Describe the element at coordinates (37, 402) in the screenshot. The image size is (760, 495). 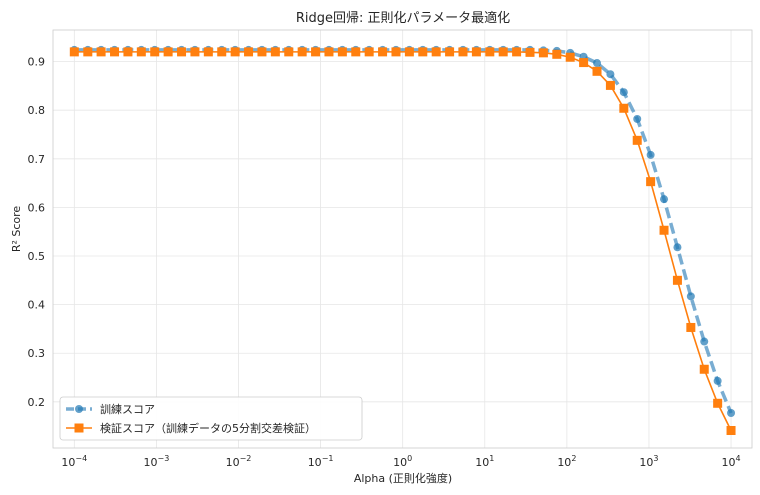
I see `y-tick-label: 0.2` at that location.